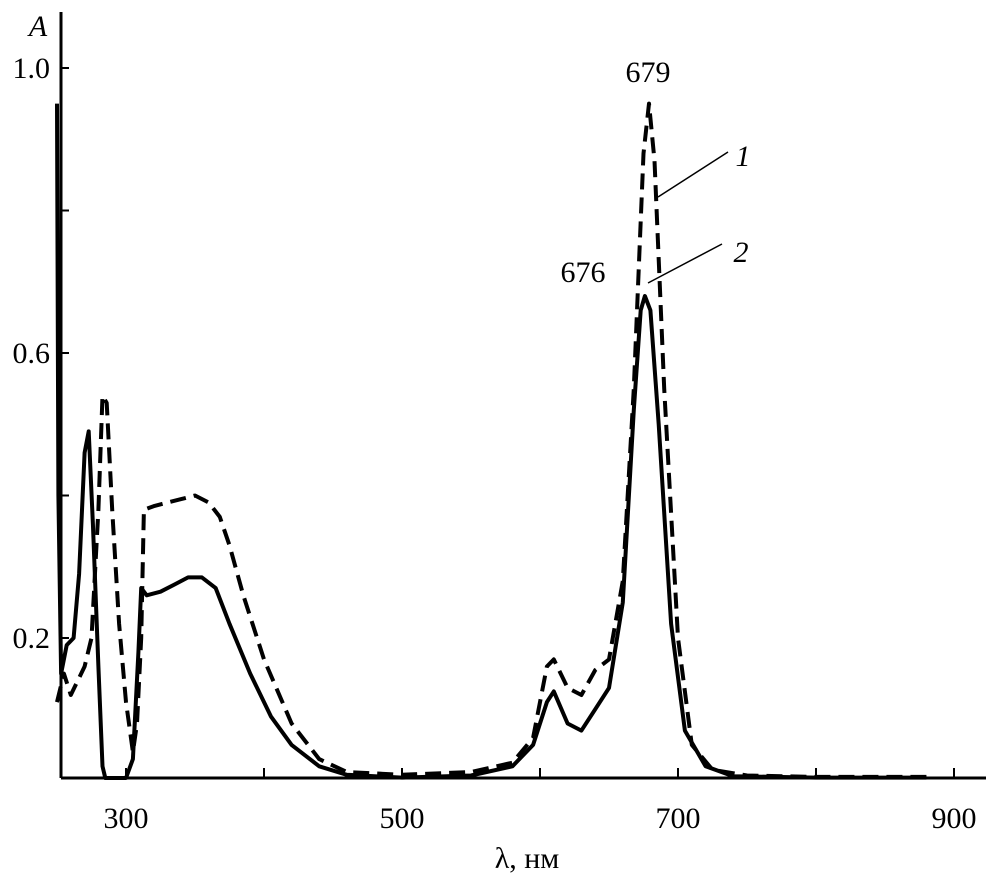 The width and height of the screenshot is (986, 885). Describe the element at coordinates (741, 252) in the screenshot. I see `curve-label-2: 2` at that location.